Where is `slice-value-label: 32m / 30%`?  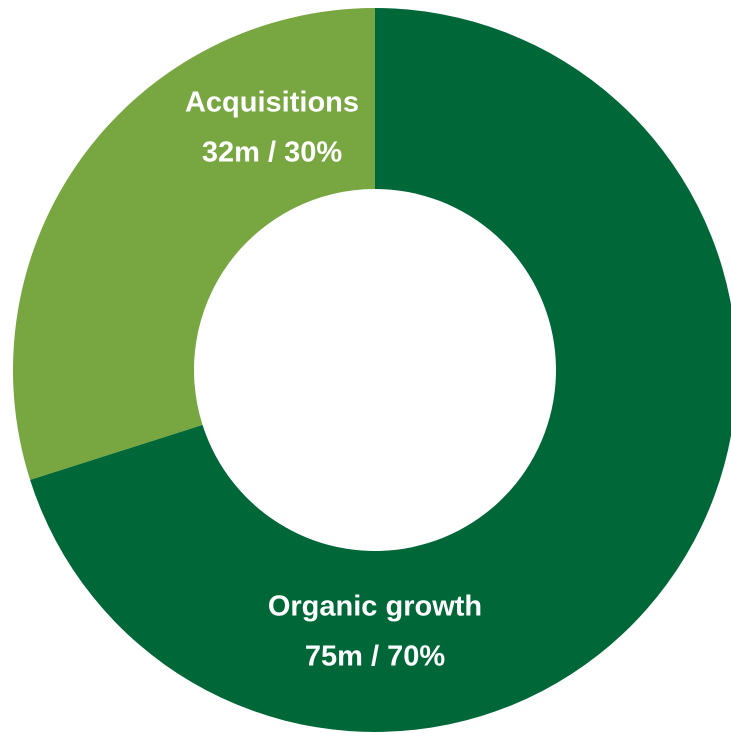 slice-value-label: 32m / 30% is located at coordinates (272, 153).